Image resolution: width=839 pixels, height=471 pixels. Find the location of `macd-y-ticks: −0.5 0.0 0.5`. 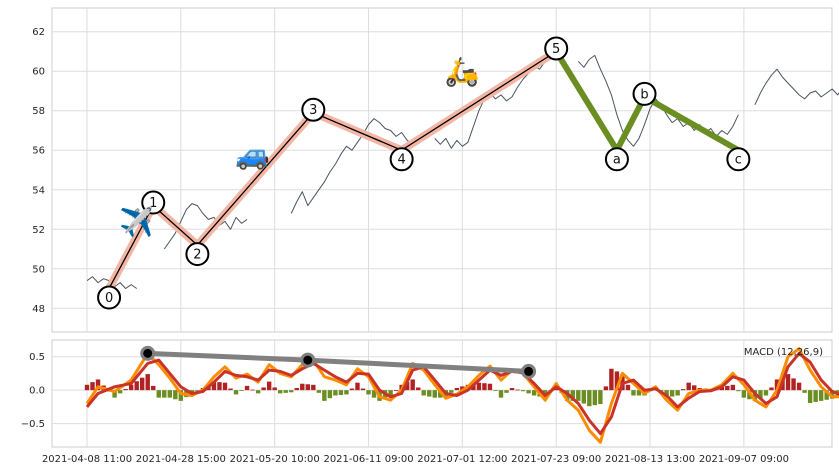

macd-y-ticks: −0.5 0.0 0.5 is located at coordinates (33, 391).